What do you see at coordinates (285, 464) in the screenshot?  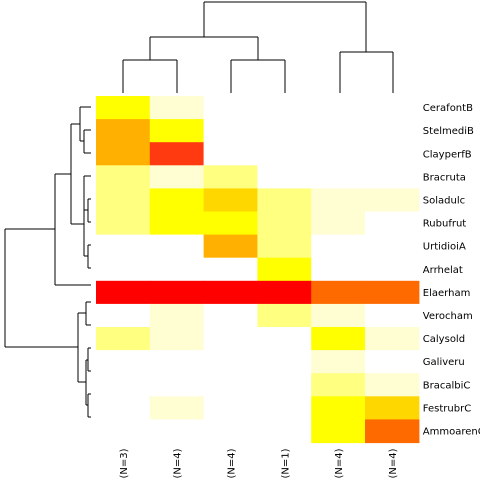 I see `column-label: 8 (N=1)` at bounding box center [285, 464].